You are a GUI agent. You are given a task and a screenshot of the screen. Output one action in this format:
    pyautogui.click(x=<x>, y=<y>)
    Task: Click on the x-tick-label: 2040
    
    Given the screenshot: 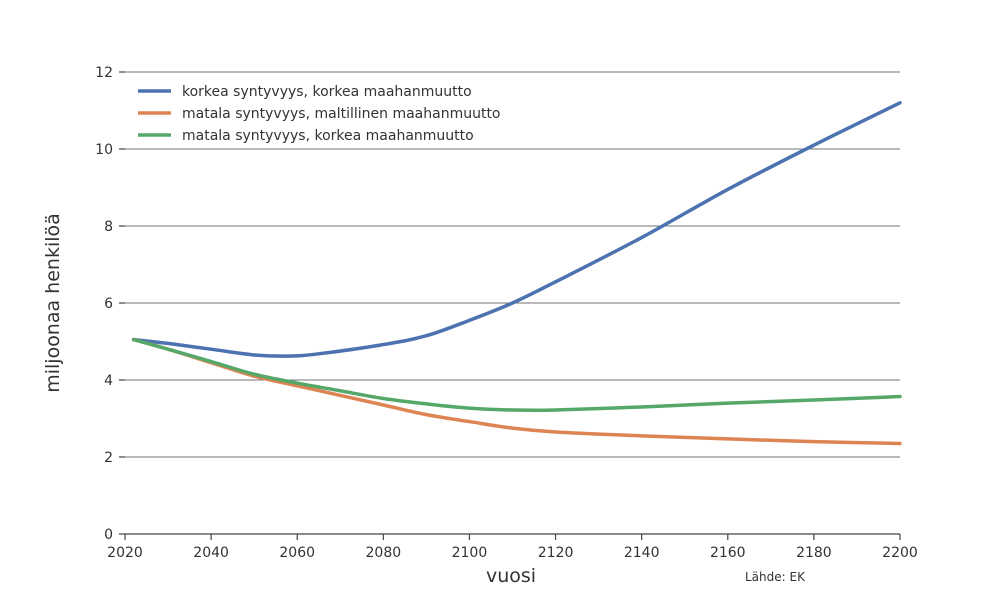 What is the action you would take?
    pyautogui.click(x=211, y=553)
    